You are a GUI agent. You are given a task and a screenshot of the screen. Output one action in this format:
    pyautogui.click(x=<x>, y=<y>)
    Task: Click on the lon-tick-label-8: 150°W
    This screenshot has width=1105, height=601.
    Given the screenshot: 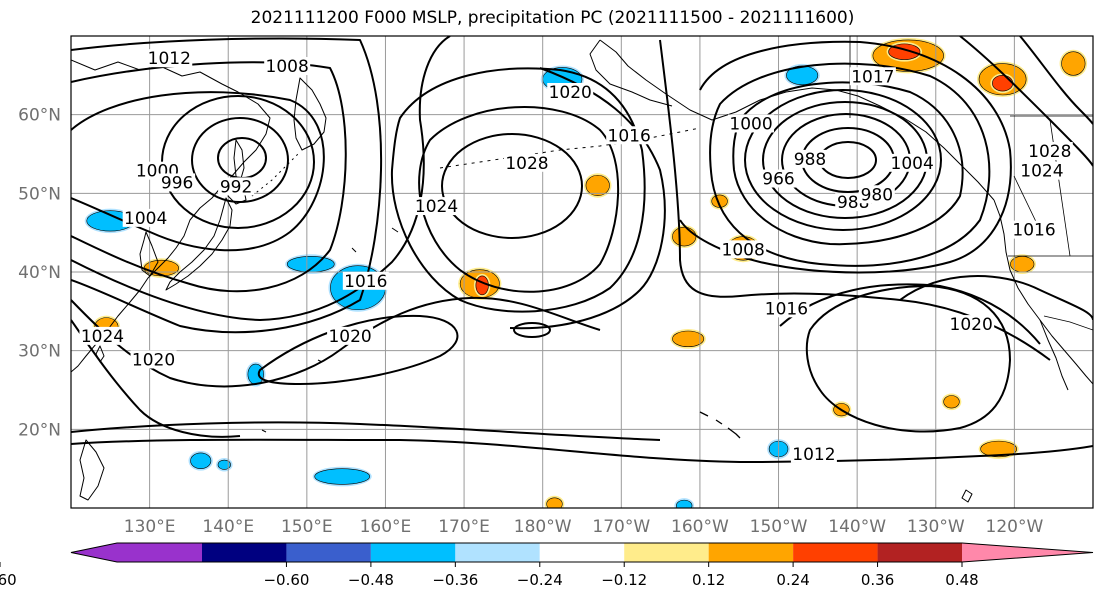 What is the action you would take?
    pyautogui.click(x=779, y=527)
    